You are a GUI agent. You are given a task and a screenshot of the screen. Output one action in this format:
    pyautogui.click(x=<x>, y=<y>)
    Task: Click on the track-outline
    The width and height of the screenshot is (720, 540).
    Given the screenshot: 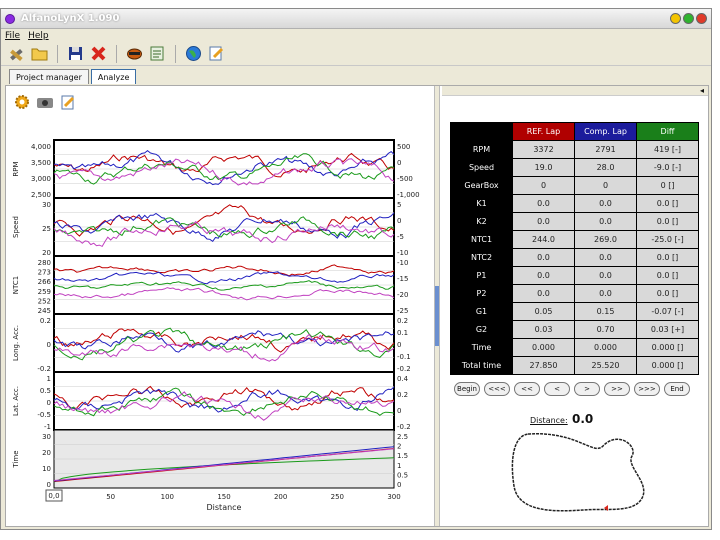 What is the action you would take?
    pyautogui.click(x=578, y=472)
    